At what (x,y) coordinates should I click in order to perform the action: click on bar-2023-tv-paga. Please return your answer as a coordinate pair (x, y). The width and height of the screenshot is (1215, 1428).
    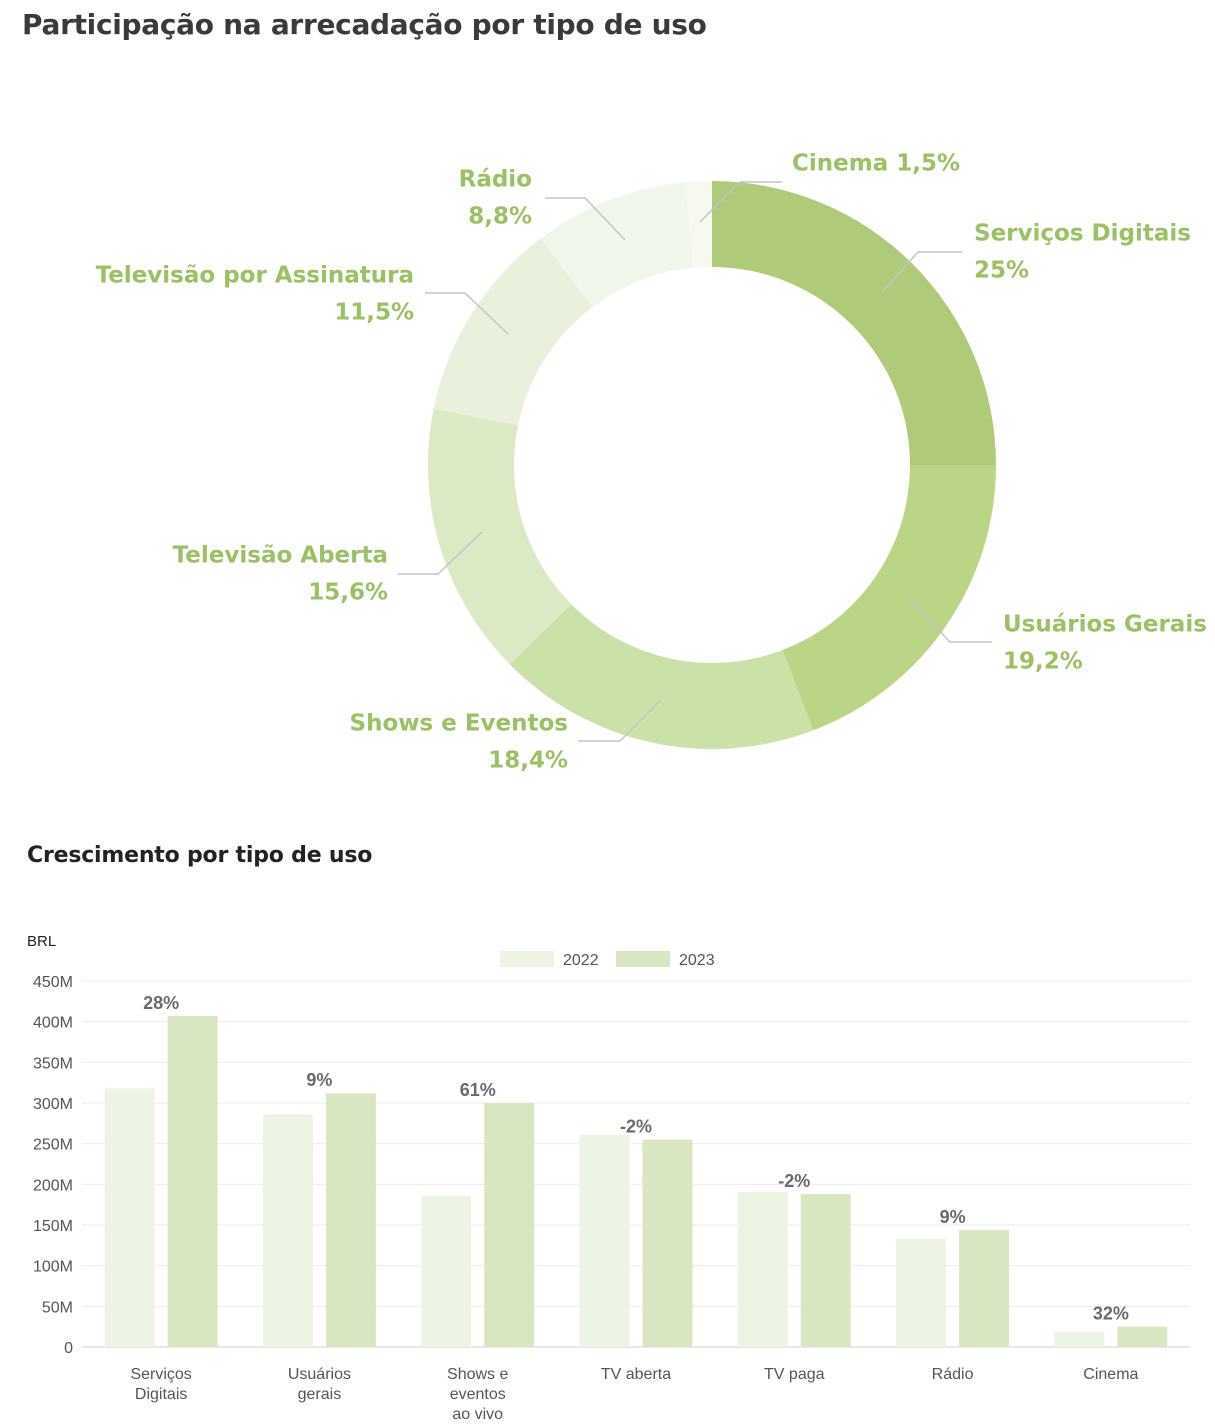
    Looking at the image, I should click on (825, 1270).